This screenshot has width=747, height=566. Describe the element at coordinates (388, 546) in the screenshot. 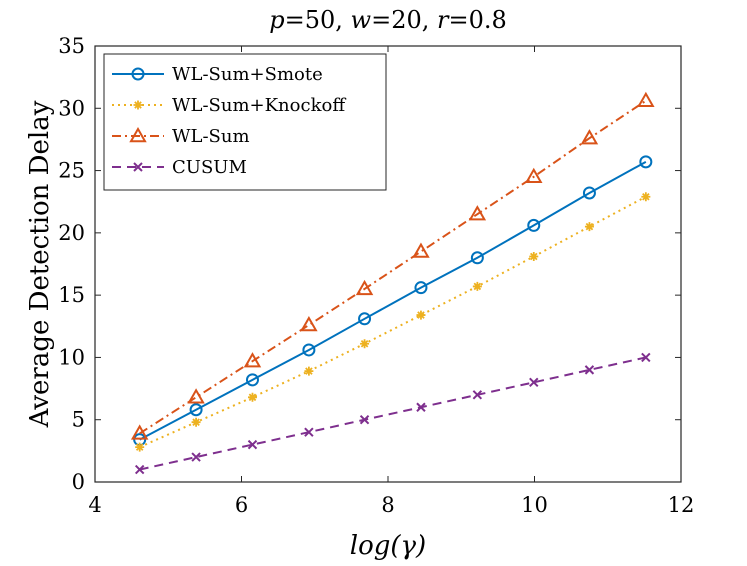

I see `x-axis-label: log(γ)` at that location.